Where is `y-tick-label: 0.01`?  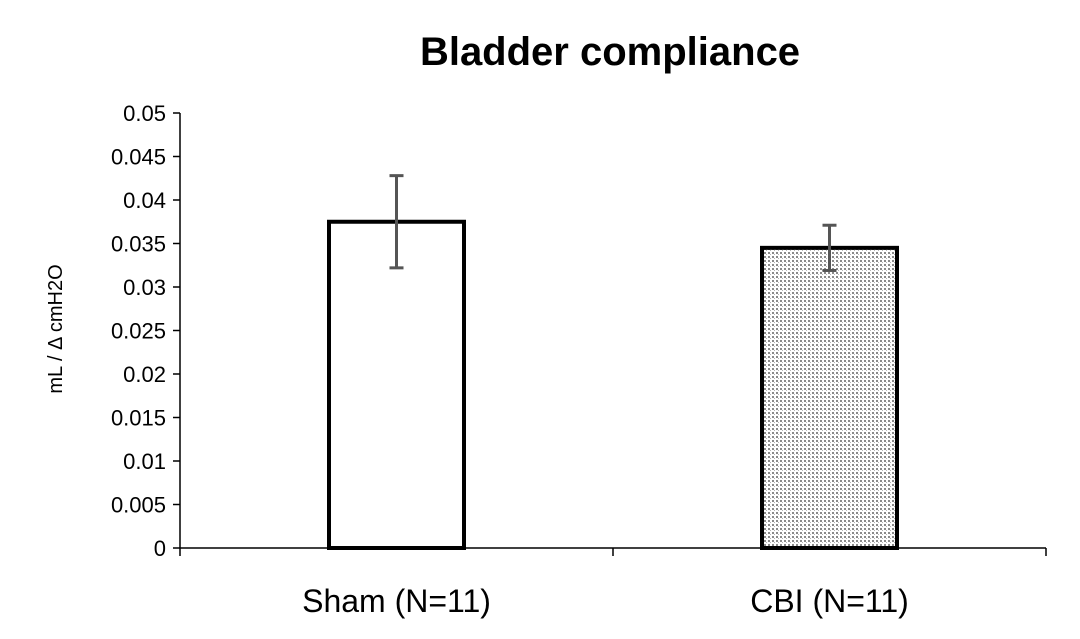
y-tick-label: 0.01 is located at coordinates (144, 461).